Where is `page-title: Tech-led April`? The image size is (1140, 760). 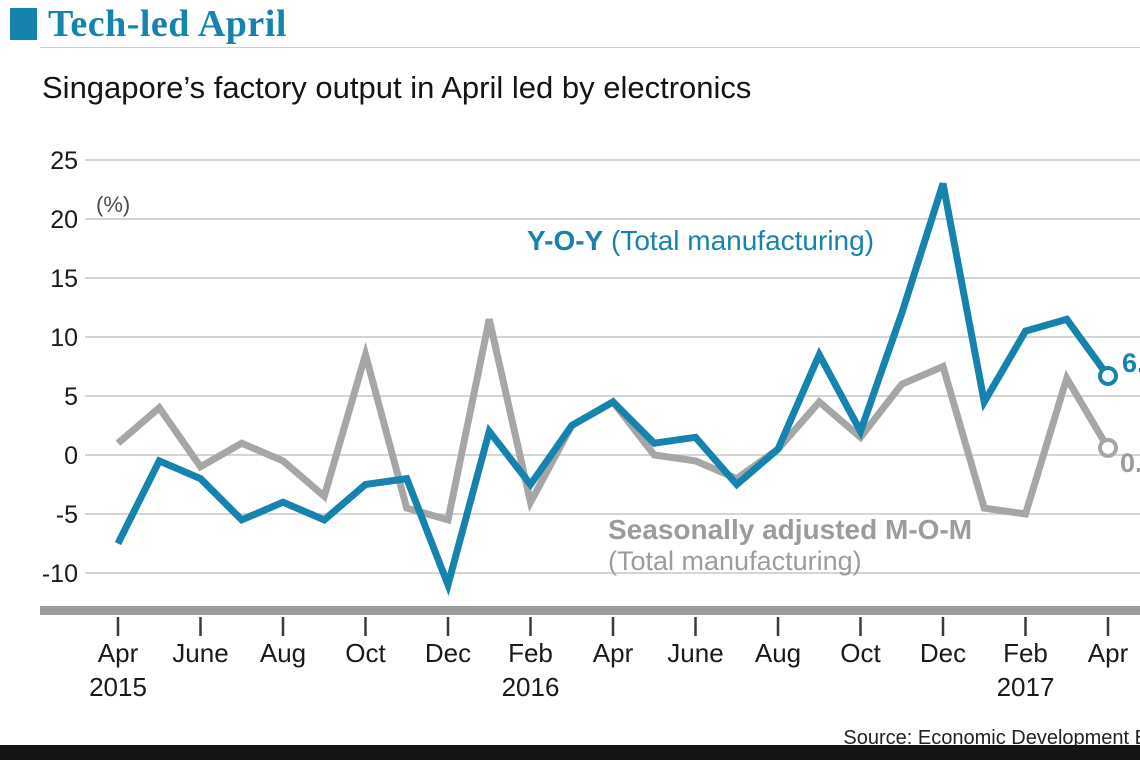
page-title: Tech-led April is located at coordinates (167, 24).